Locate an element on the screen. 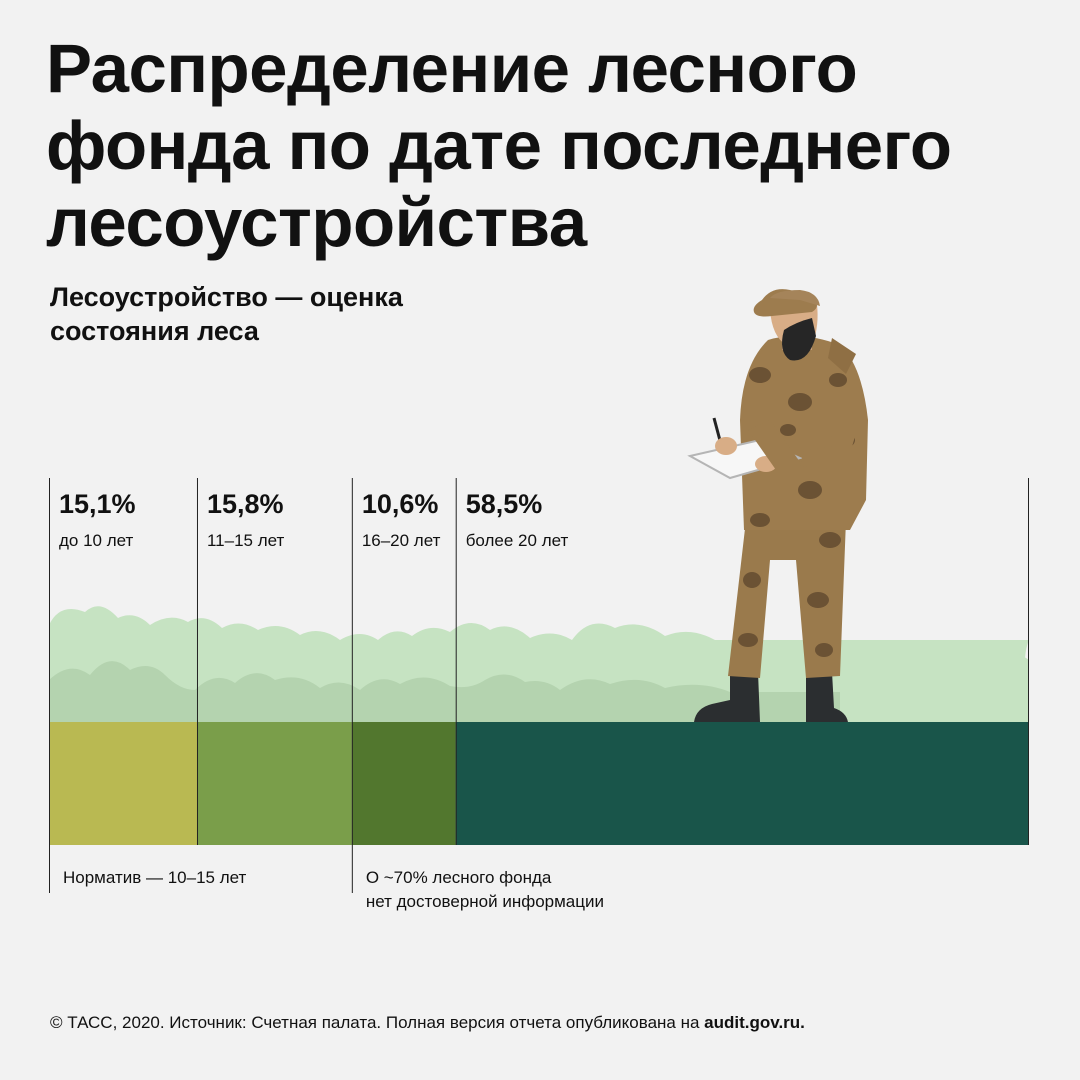 The image size is (1080, 1080). segment-range-label-1: до 10 лет is located at coordinates (96, 540).